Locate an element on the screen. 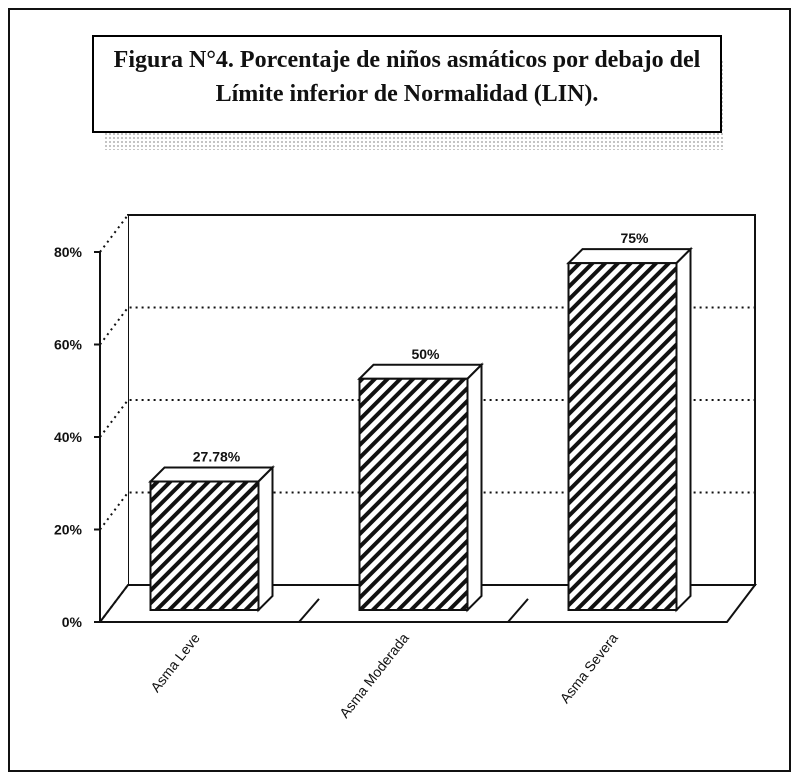 The width and height of the screenshot is (800, 781). x-tick-label: Asma Moderada is located at coordinates (374, 675).